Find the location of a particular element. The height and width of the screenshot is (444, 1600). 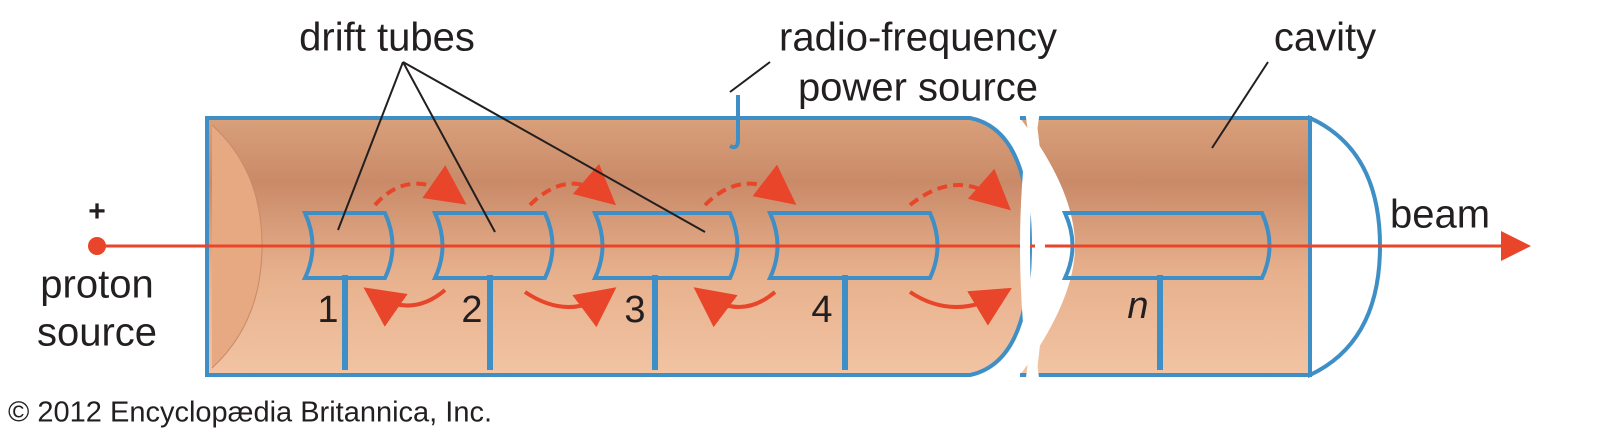

label: beam is located at coordinates (1440, 215).